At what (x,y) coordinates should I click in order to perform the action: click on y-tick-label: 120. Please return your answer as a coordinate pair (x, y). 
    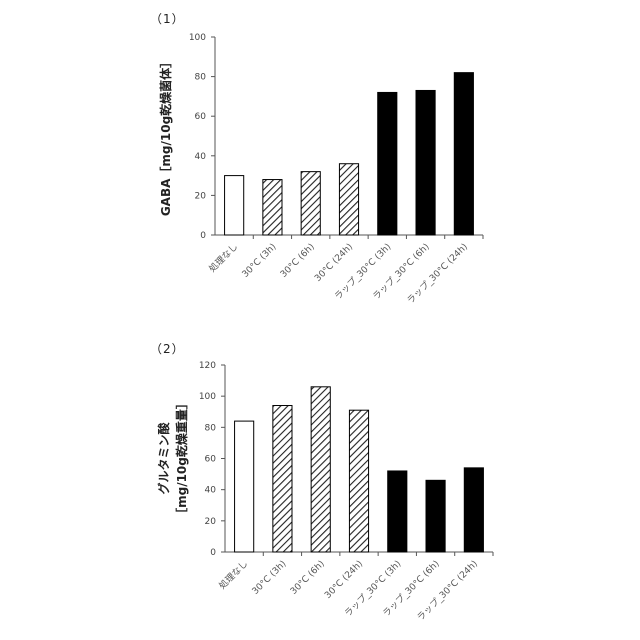
    Looking at the image, I should click on (207, 366).